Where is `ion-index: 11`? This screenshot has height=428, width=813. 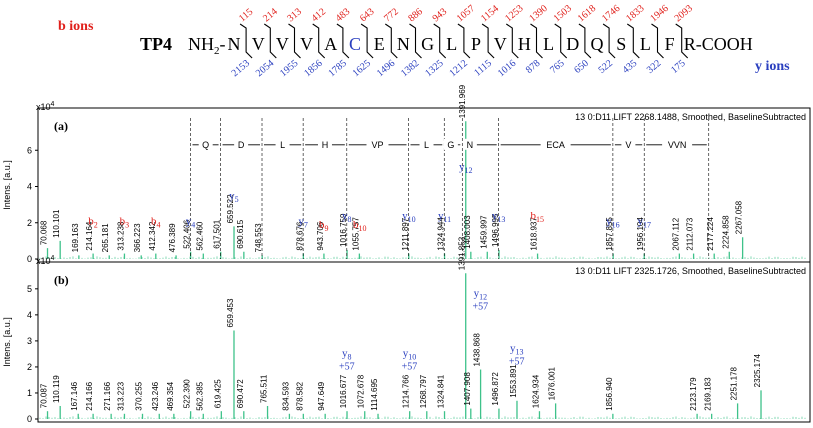 ion-index: 11 is located at coordinates (447, 219).